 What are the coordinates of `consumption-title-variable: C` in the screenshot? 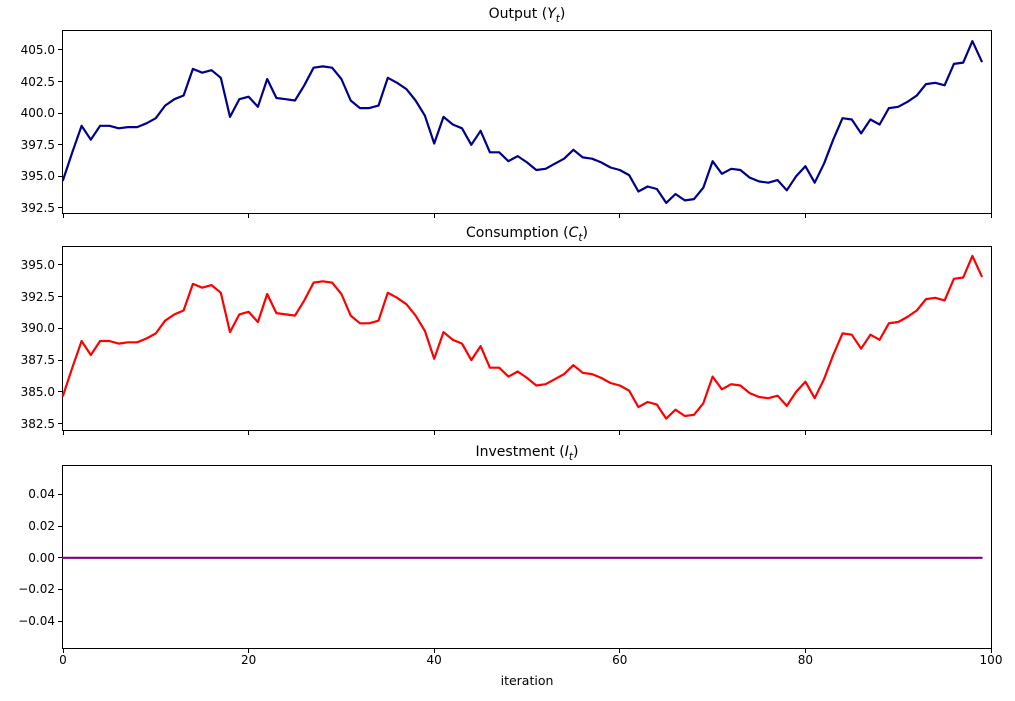 It's located at (573, 233).